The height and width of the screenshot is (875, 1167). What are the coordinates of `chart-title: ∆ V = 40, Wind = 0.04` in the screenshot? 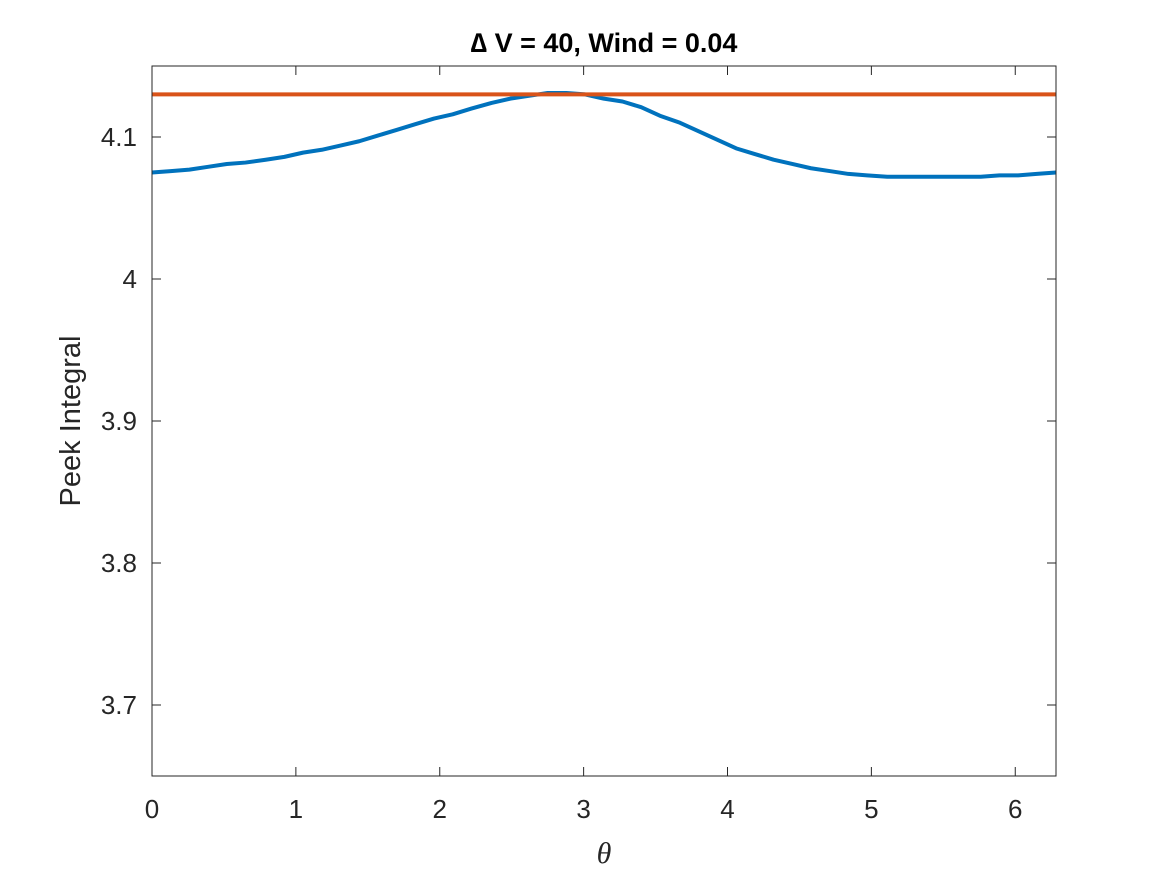 It's located at (604, 43).